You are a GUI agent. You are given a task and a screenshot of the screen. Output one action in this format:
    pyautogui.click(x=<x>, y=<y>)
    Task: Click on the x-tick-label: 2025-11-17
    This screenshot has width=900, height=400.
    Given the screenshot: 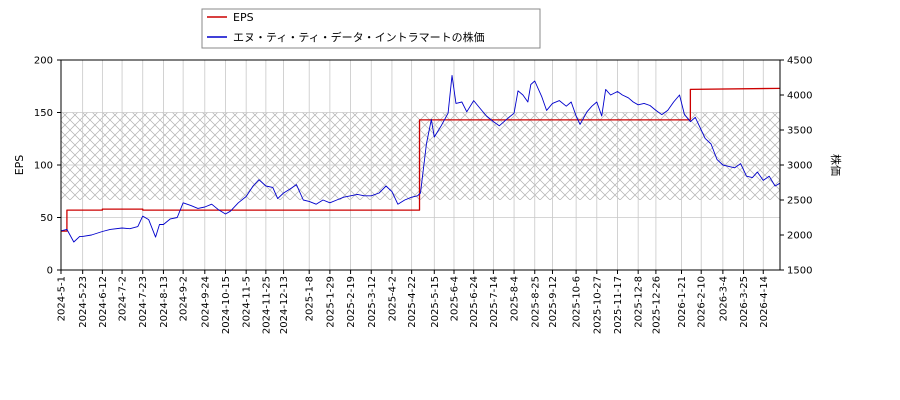 What is the action you would take?
    pyautogui.click(x=618, y=305)
    